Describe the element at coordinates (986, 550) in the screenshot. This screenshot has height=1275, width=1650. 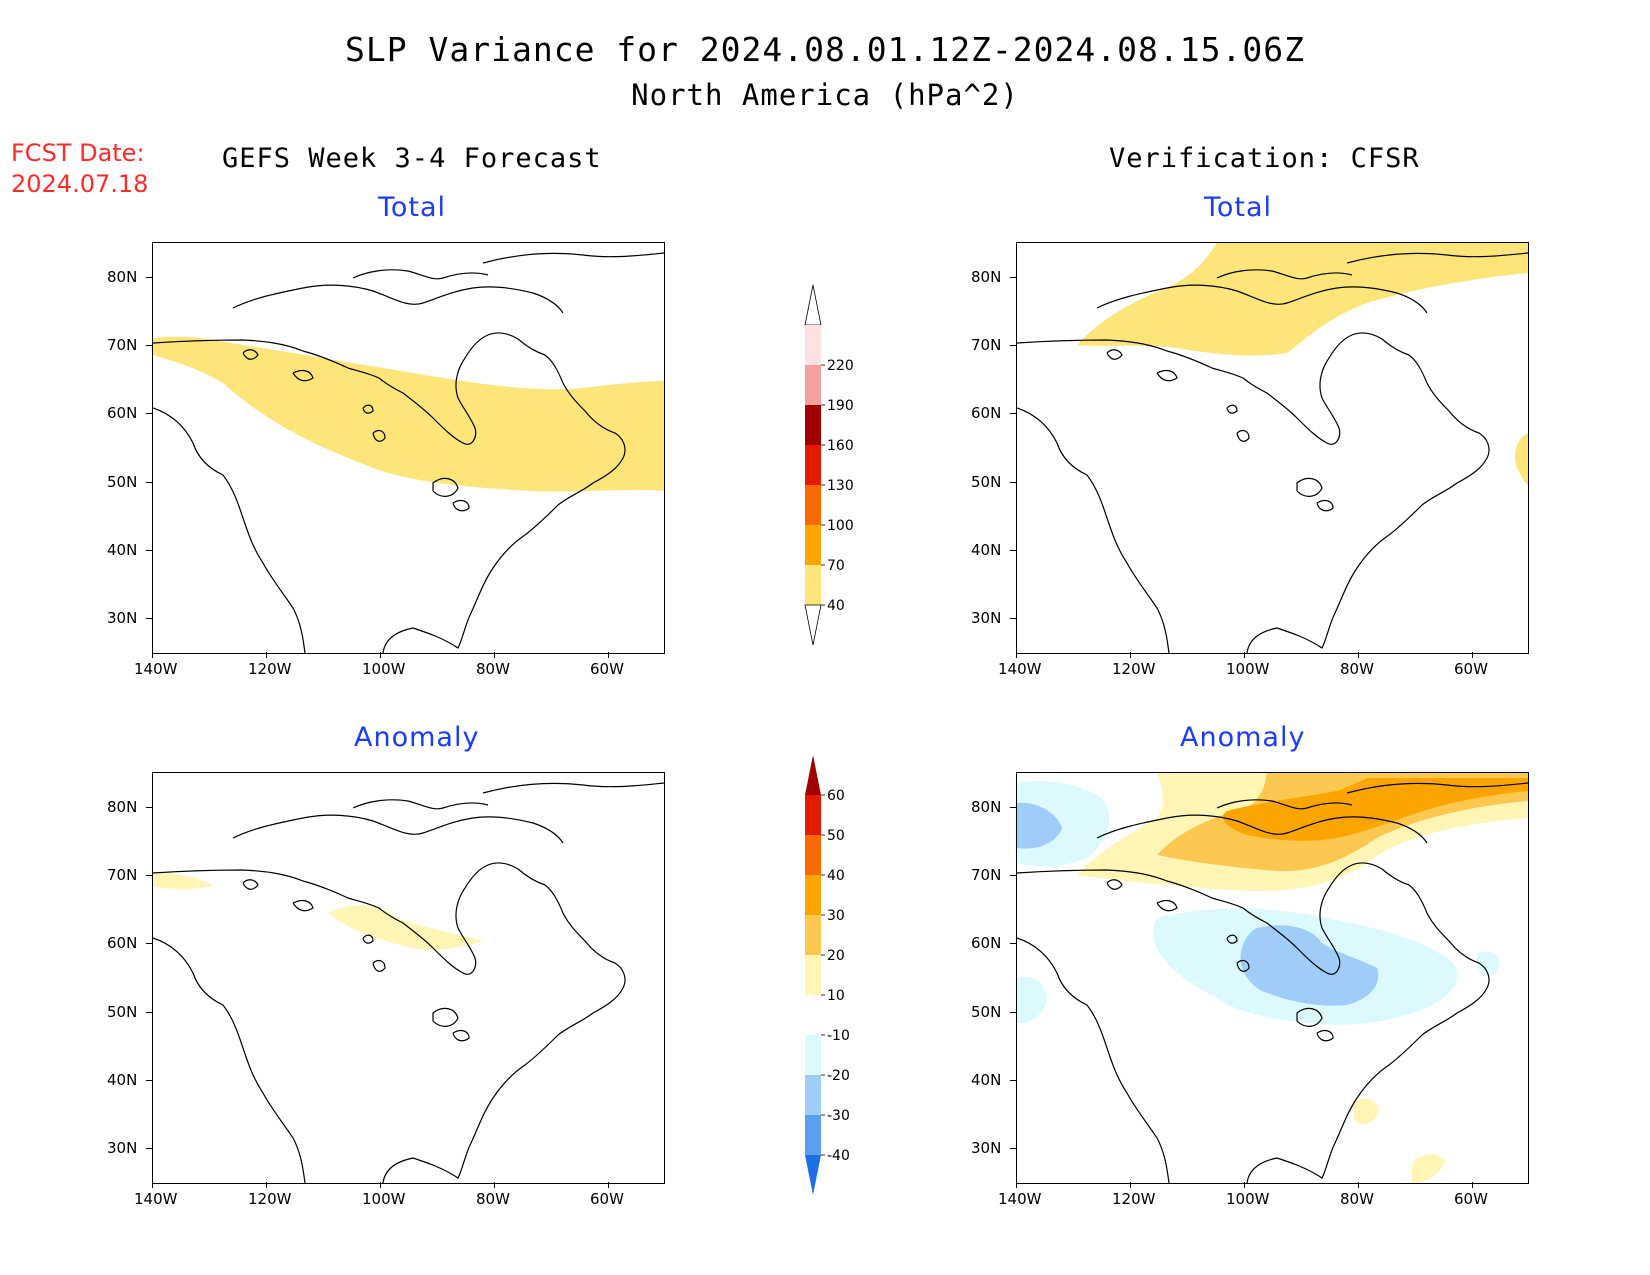
I see `lat-label: 40N` at that location.